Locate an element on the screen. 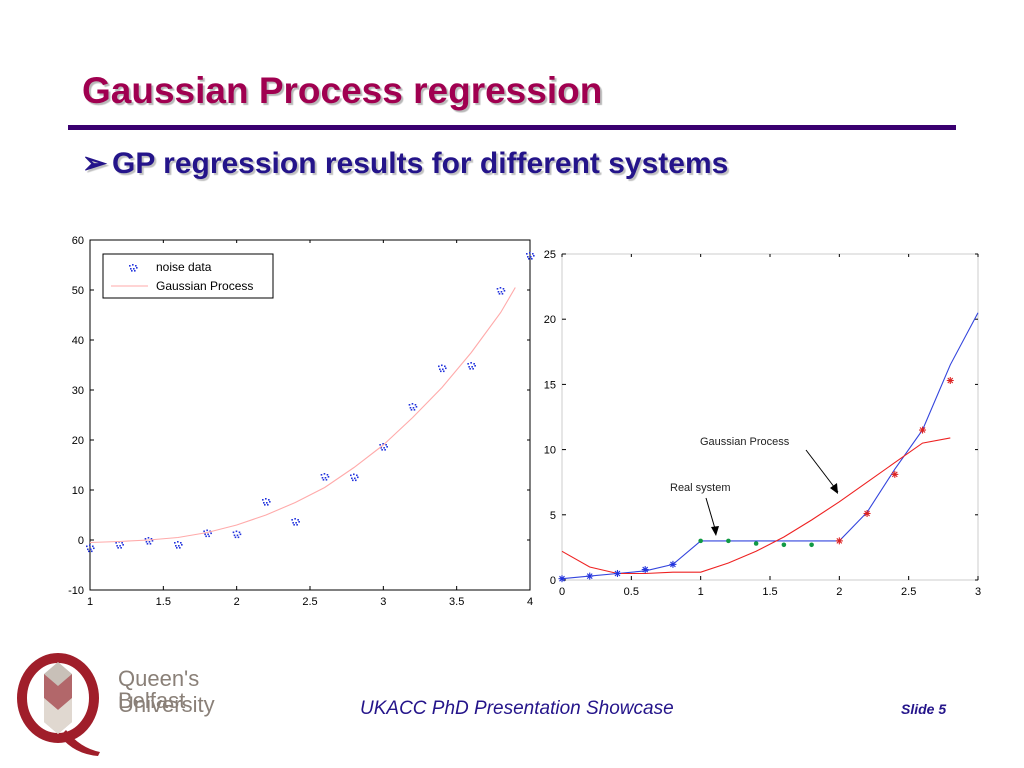 The image size is (1024, 768). logo-name-line1: Queen's University is located at coordinates (166, 691).